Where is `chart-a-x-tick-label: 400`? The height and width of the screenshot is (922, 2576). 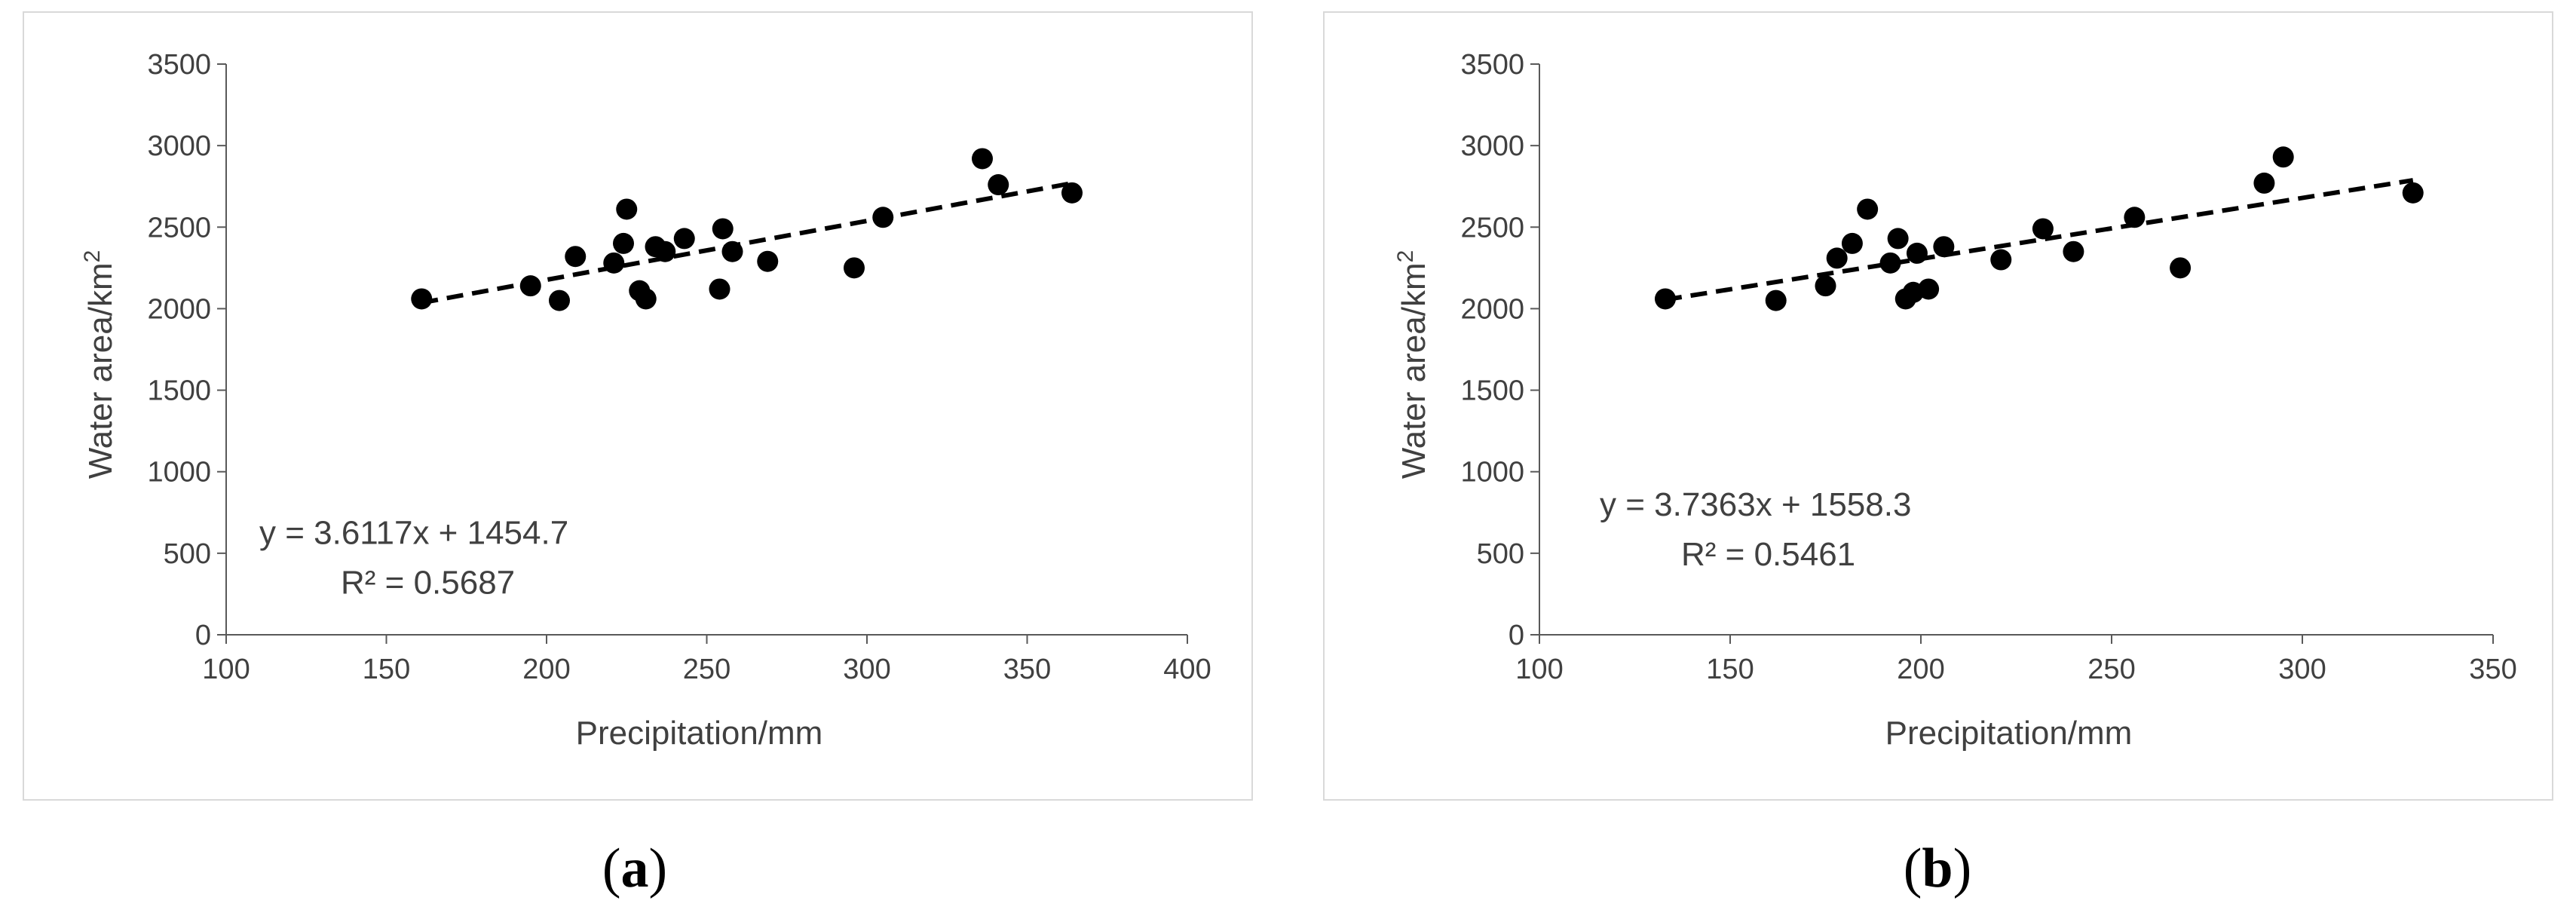
chart-a-x-tick-label: 400 is located at coordinates (1187, 669).